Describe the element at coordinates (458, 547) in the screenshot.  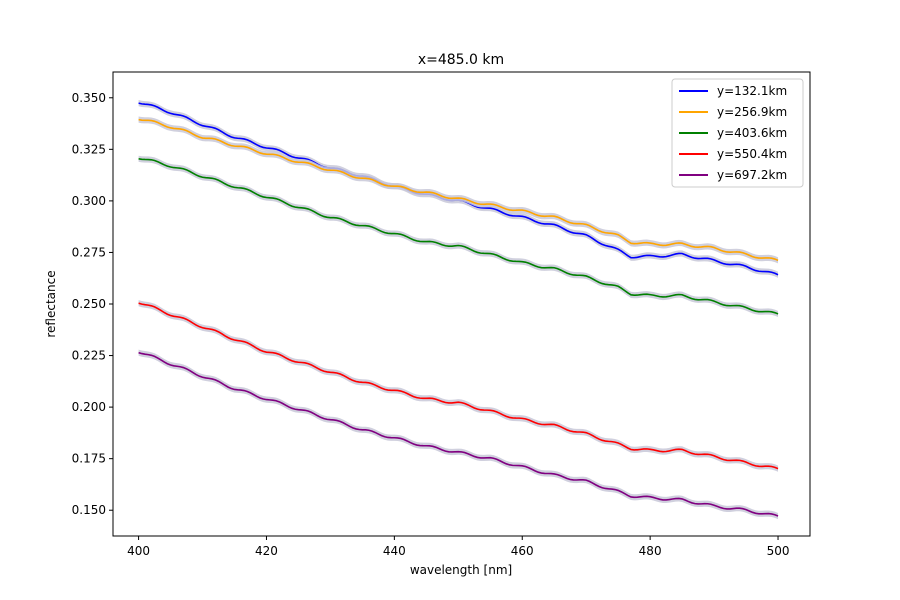
I see `x-axis: 400 420 440 460 480 500` at that location.